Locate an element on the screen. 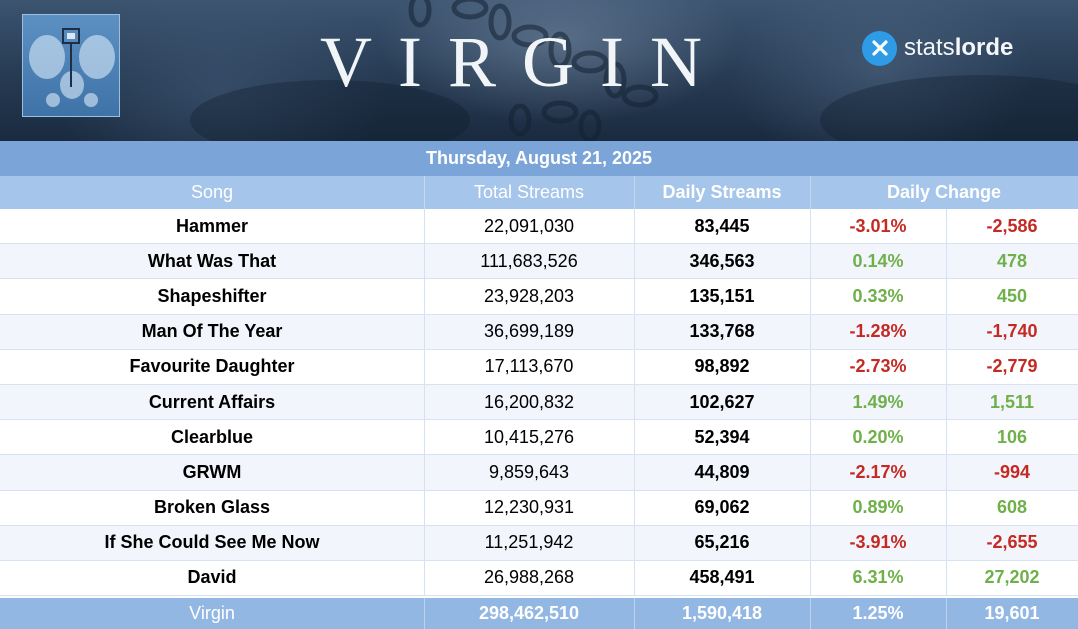 The height and width of the screenshot is (629, 1078). daily-streams: 83,445 is located at coordinates (722, 225).